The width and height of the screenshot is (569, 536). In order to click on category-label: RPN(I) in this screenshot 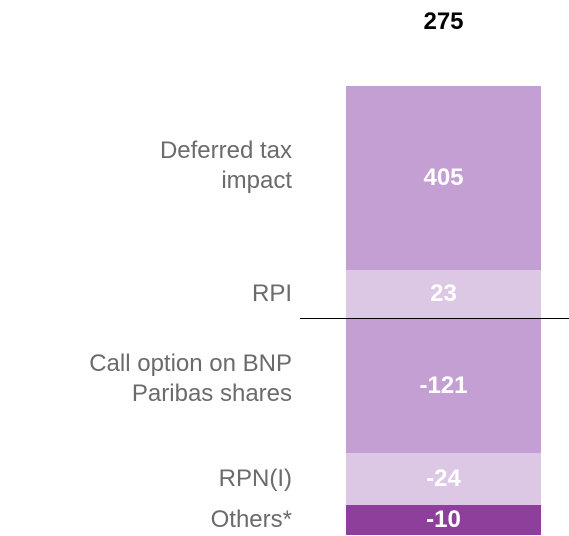, I will do `click(255, 478)`.